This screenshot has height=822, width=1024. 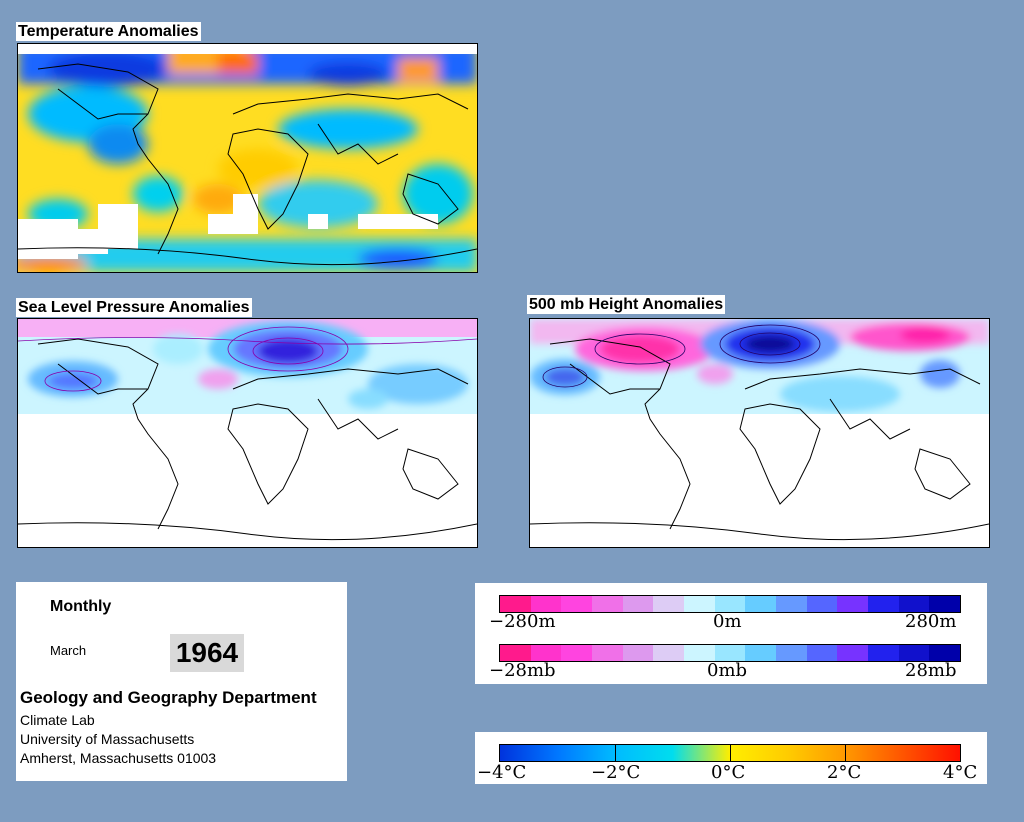 What do you see at coordinates (931, 670) in the screenshot?
I see `pressure-max-label: 28mb` at bounding box center [931, 670].